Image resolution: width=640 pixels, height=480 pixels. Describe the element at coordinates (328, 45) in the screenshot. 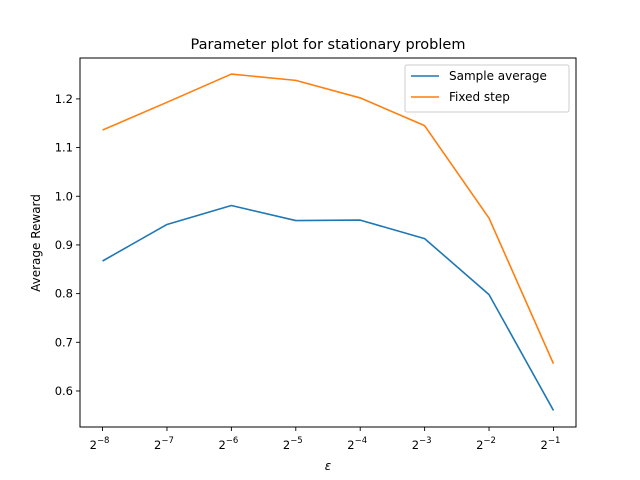

I see `chart-title: Parameter plot for stationary problem` at that location.